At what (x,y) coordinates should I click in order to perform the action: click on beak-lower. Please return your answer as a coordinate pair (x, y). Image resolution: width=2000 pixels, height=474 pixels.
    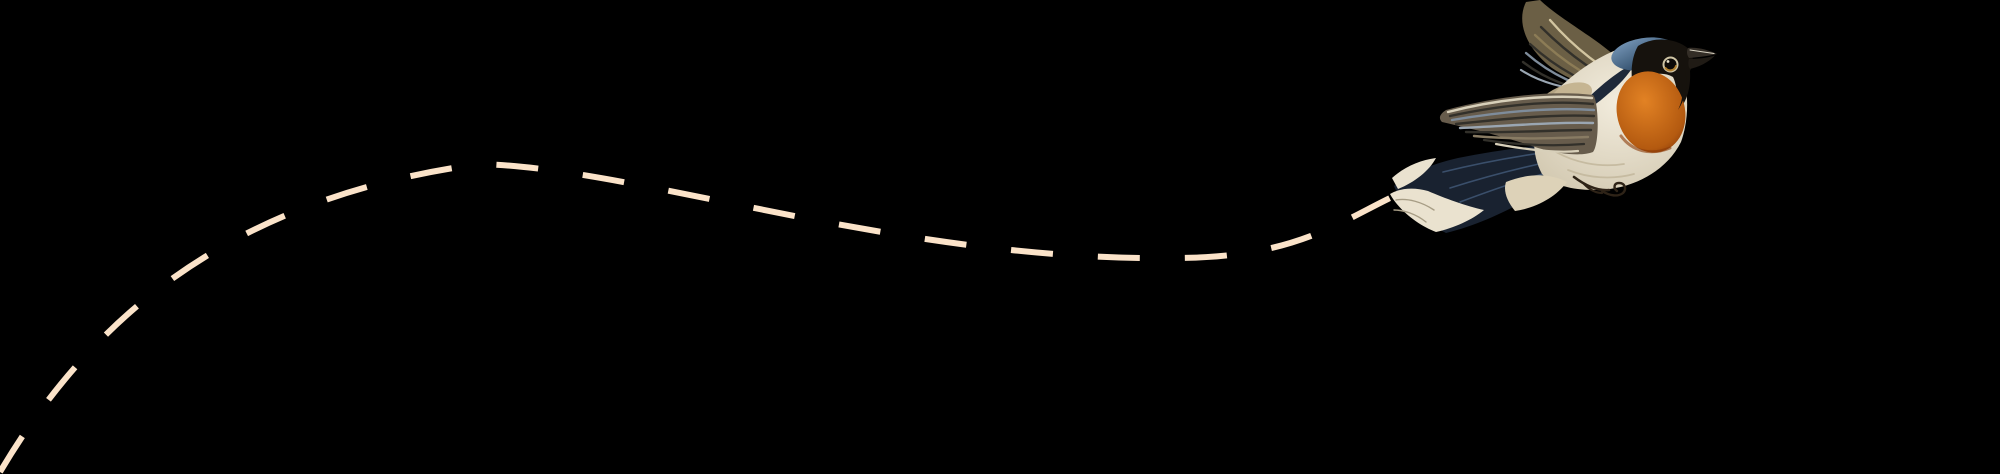
    Looking at the image, I should click on (1701, 62).